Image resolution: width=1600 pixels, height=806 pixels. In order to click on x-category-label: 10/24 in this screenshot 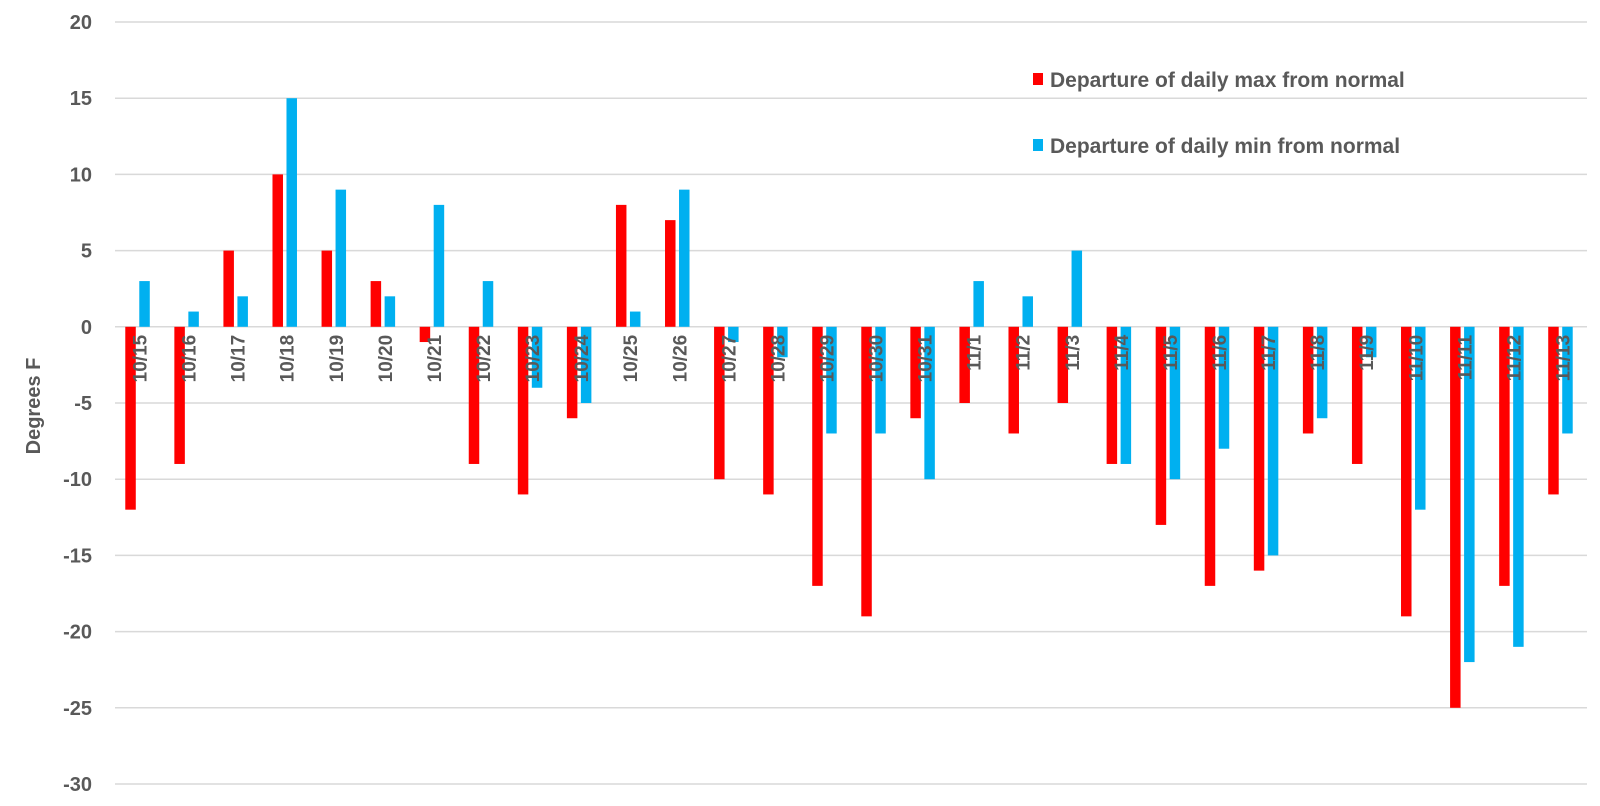, I will do `click(582, 358)`.